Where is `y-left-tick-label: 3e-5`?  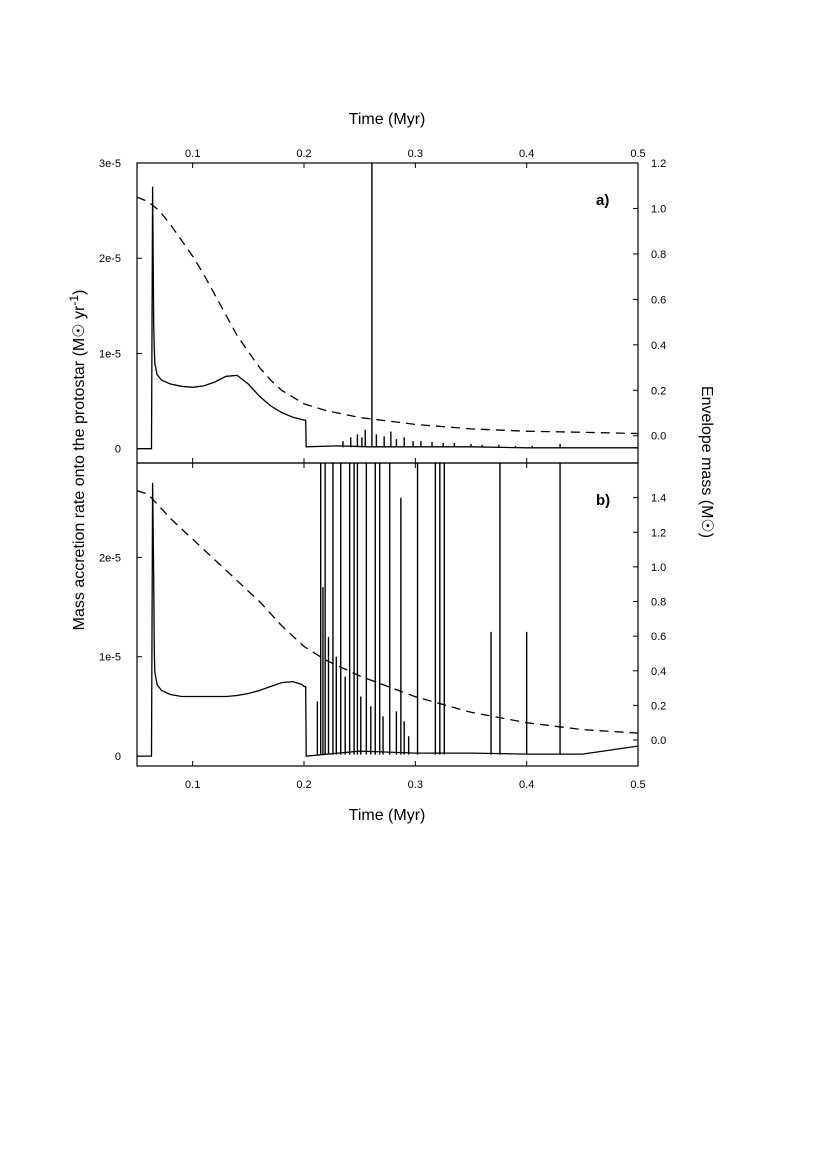
y-left-tick-label: 3e-5 is located at coordinates (110, 164).